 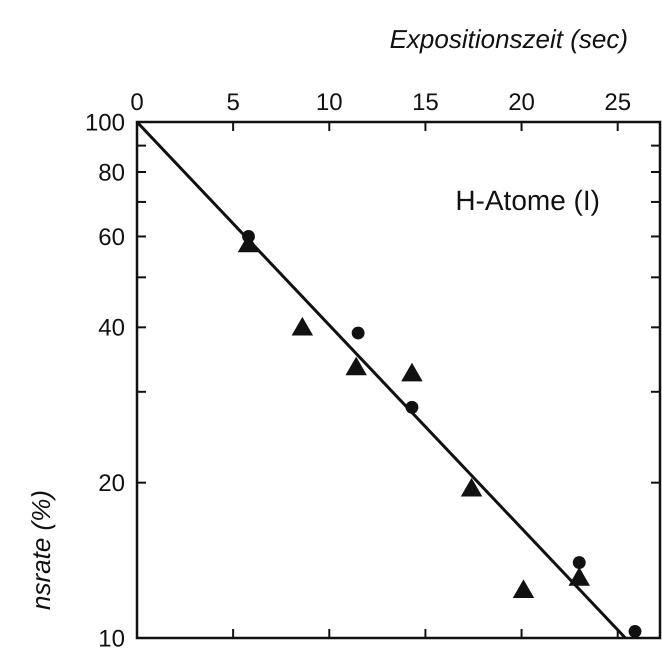 What do you see at coordinates (329, 102) in the screenshot?
I see `x-tick-label: 10` at bounding box center [329, 102].